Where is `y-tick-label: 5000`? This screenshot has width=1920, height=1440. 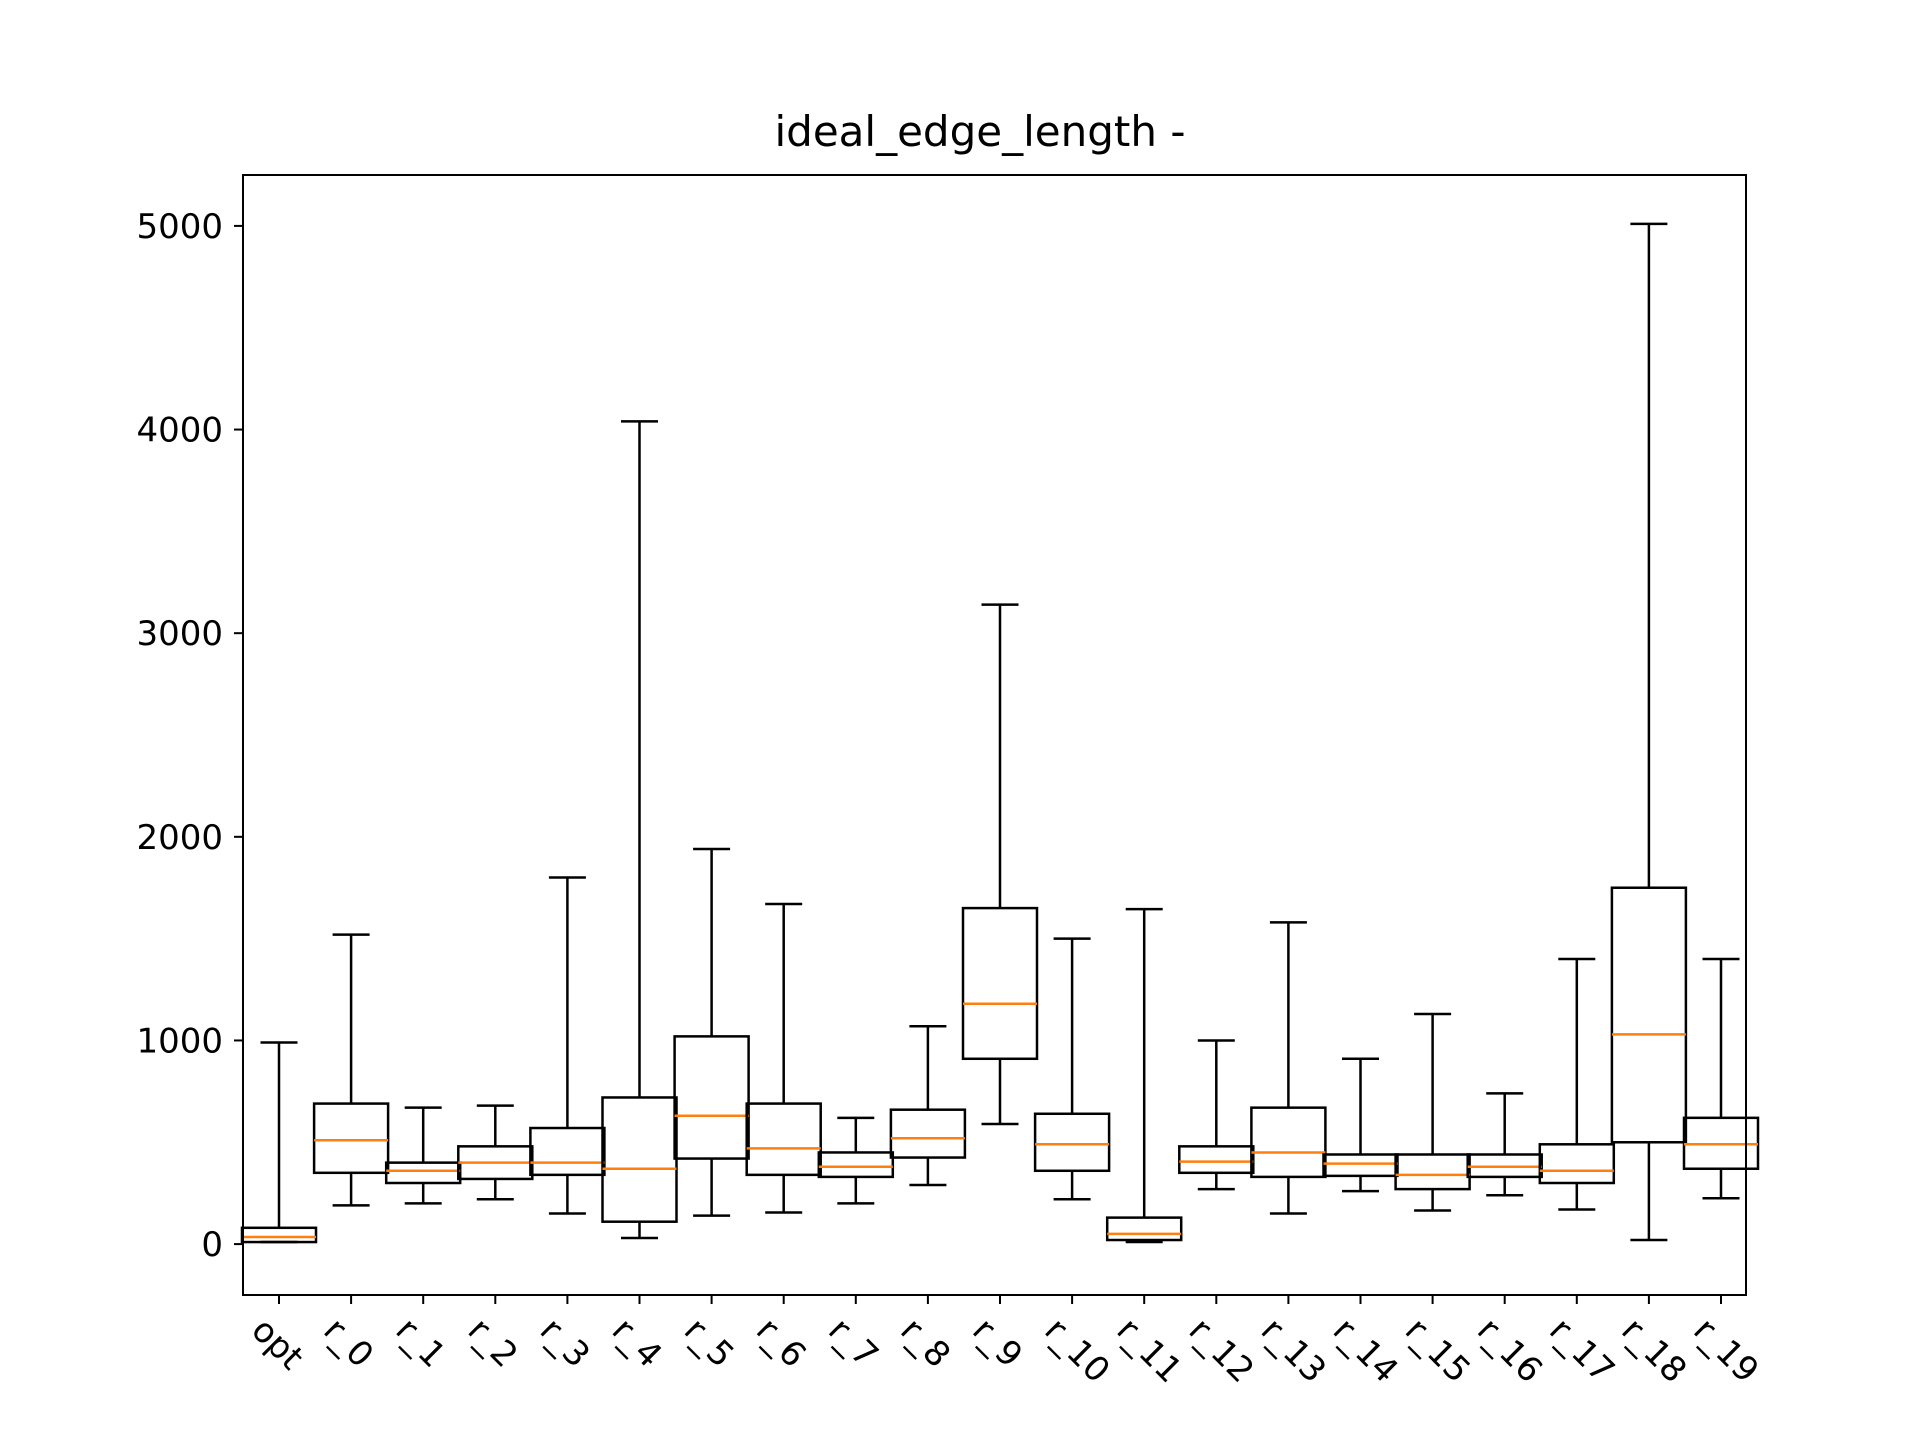
y-tick-label: 5000 is located at coordinates (179, 227).